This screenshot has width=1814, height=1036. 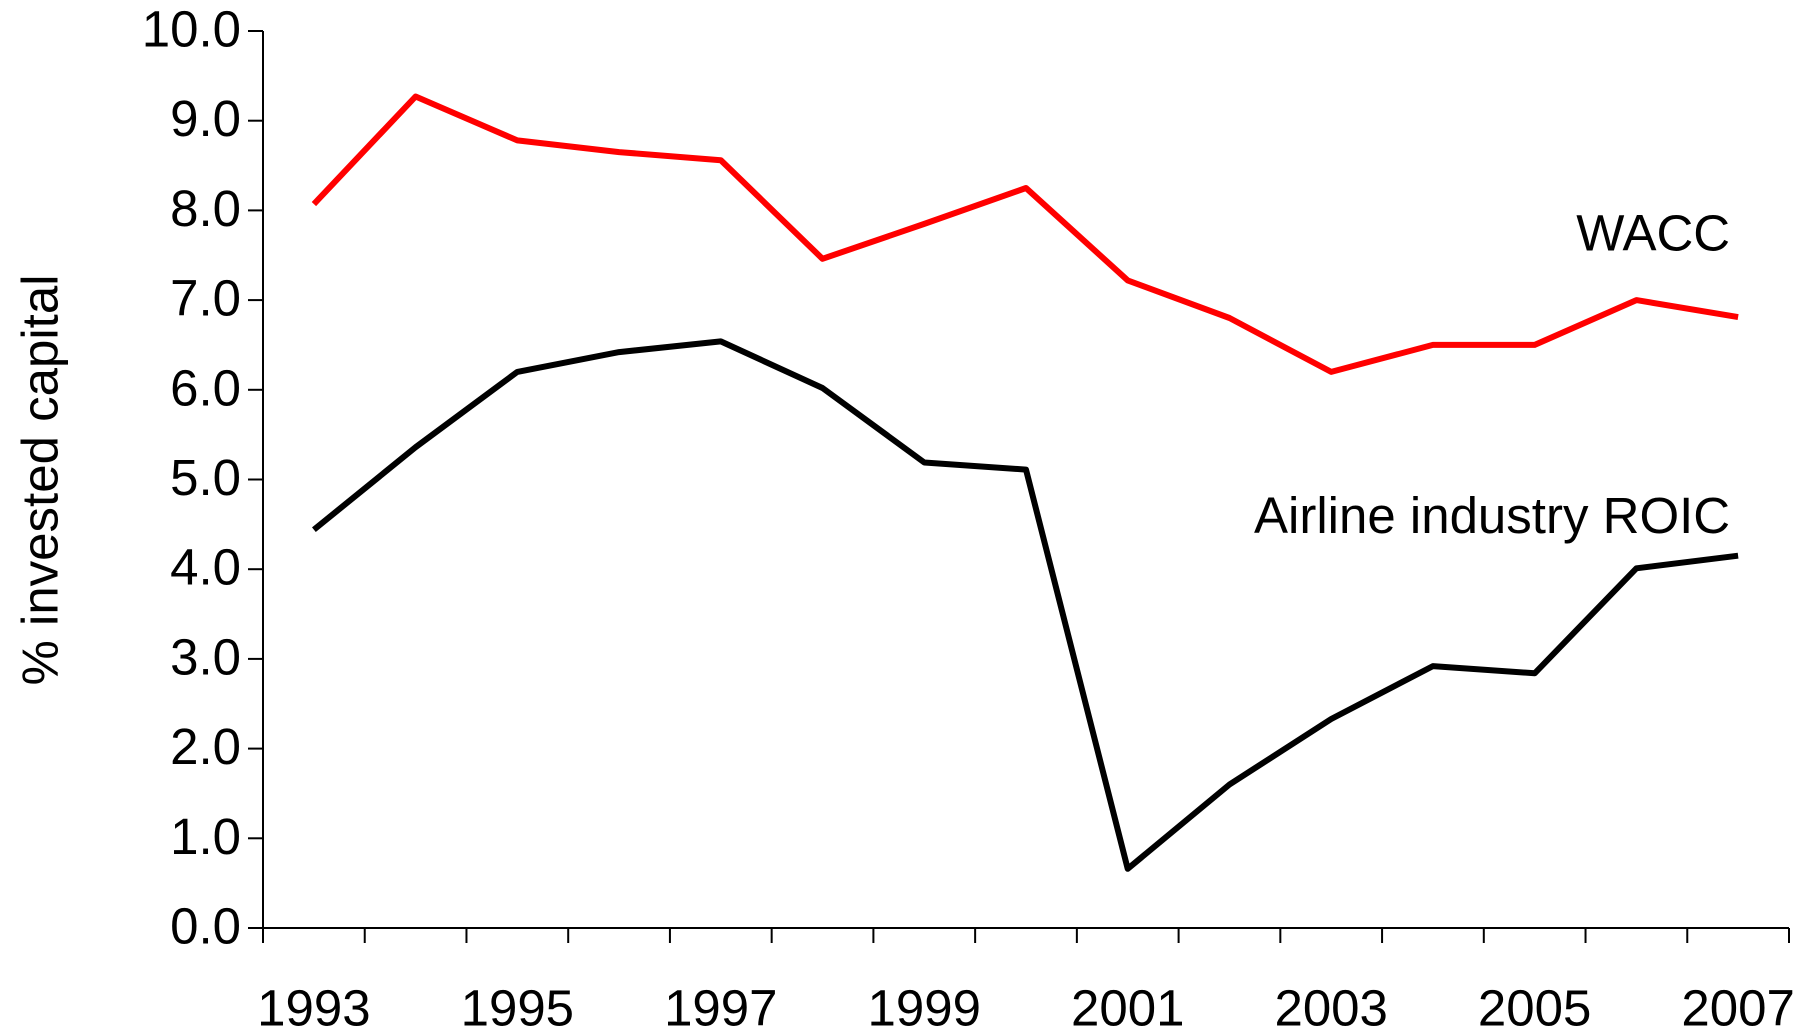 I want to click on y-tick-label: 0.0, so click(x=205, y=925).